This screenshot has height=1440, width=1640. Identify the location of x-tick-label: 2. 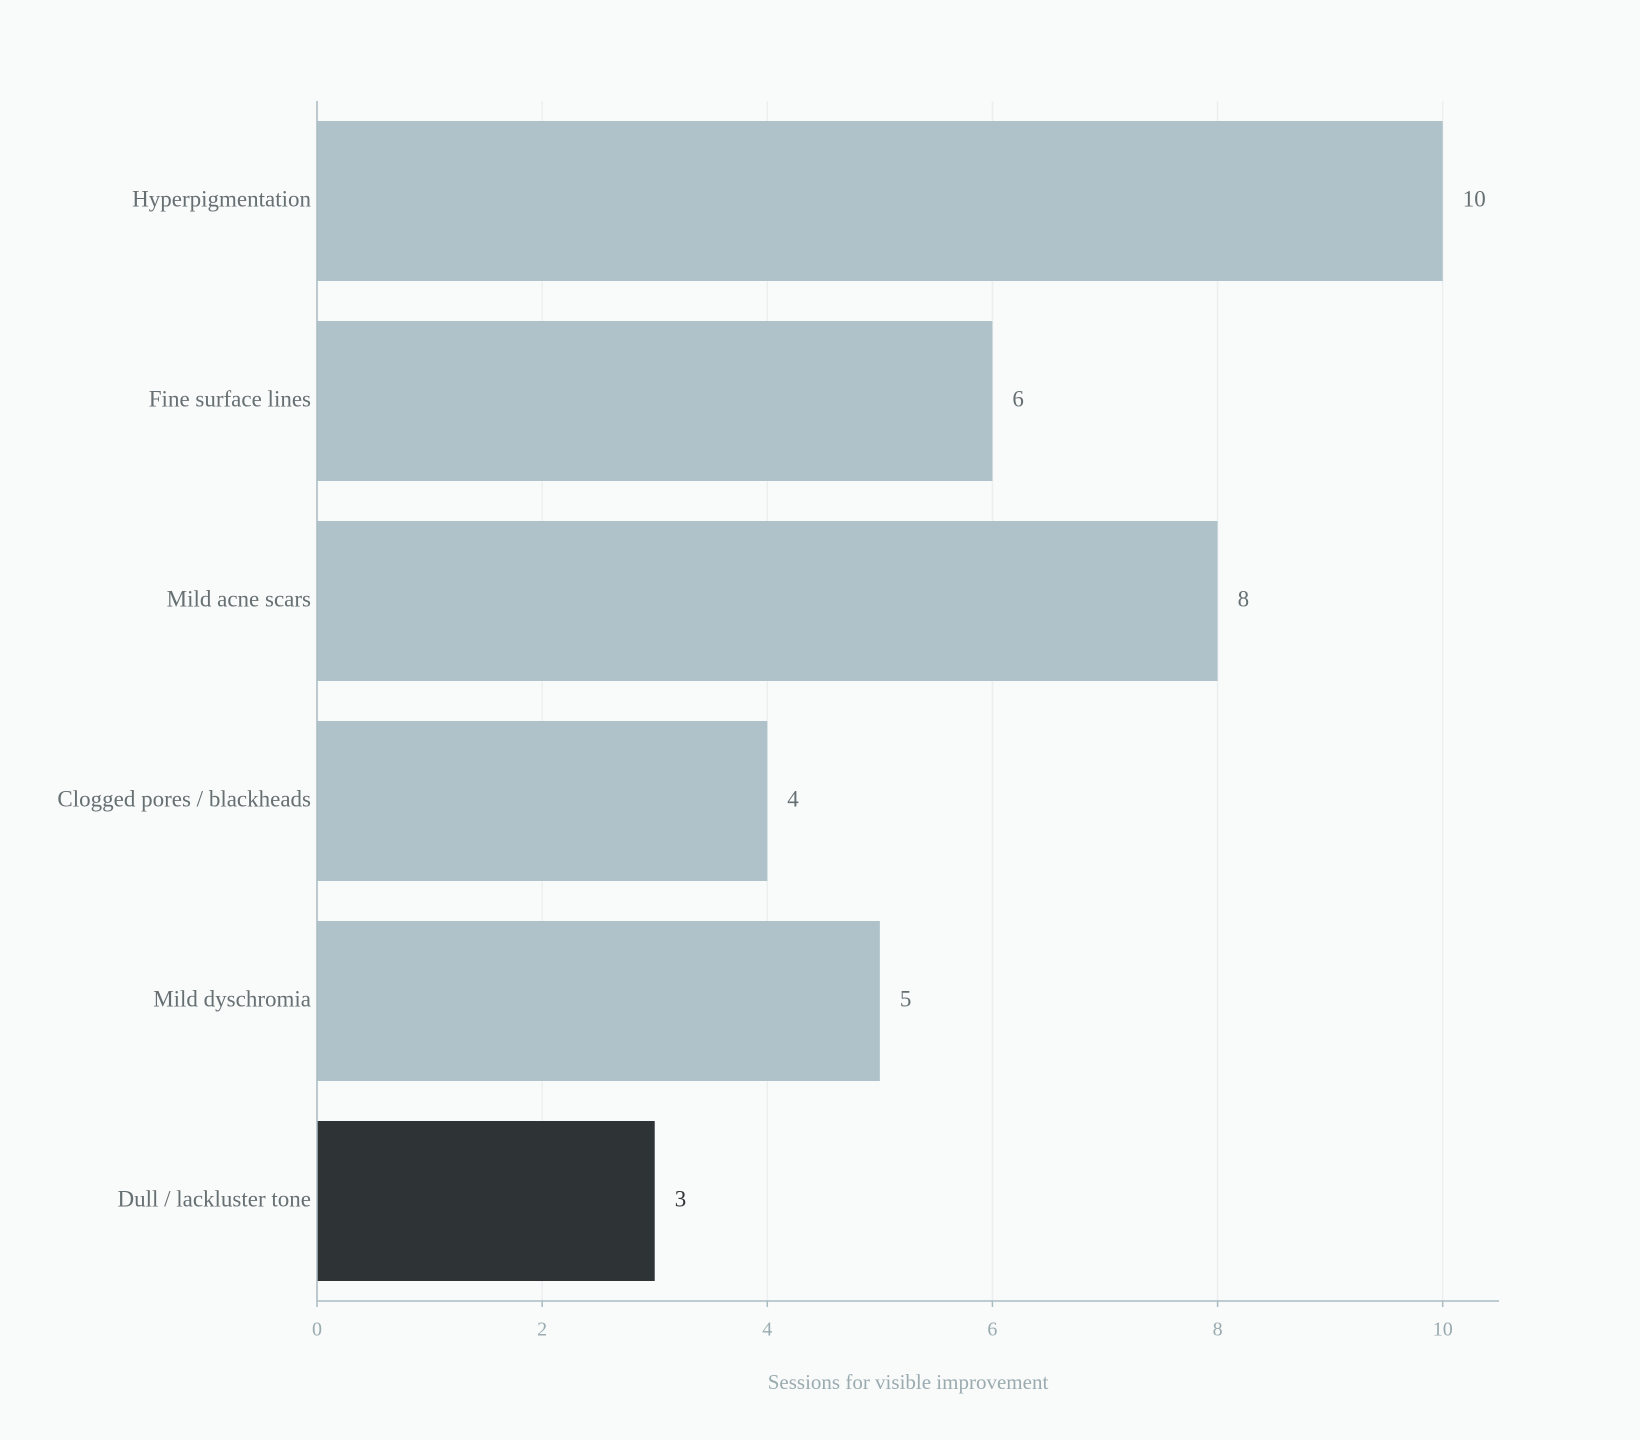
(542, 1330).